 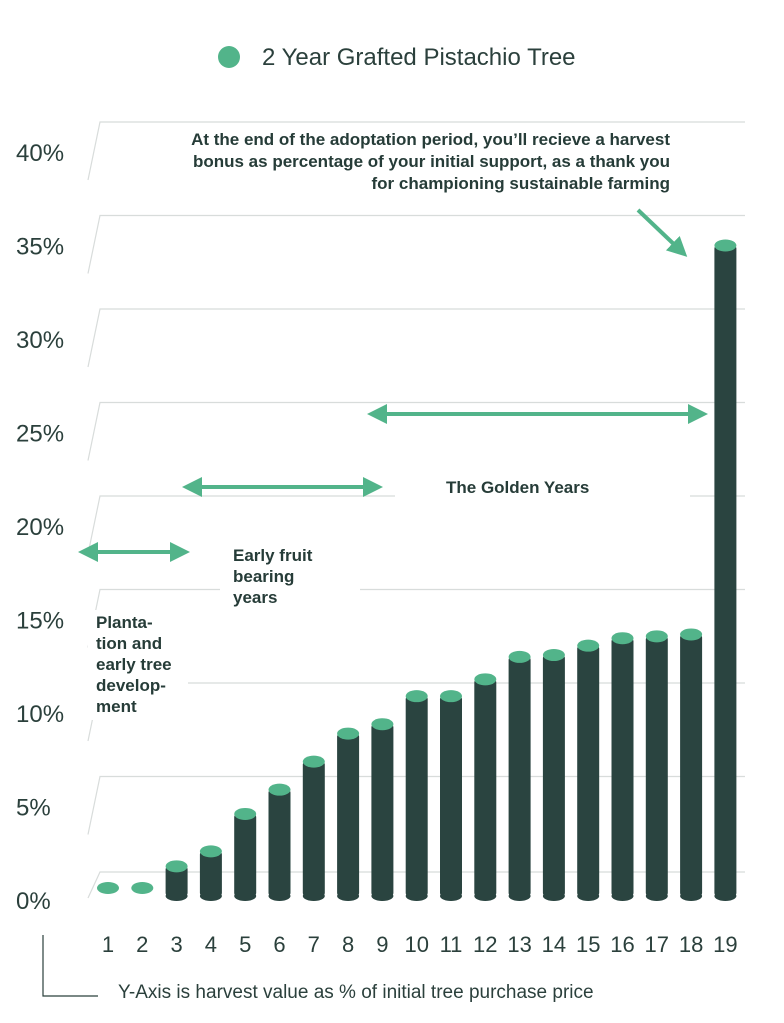 I want to click on x-tick-label: 9, so click(x=382, y=944).